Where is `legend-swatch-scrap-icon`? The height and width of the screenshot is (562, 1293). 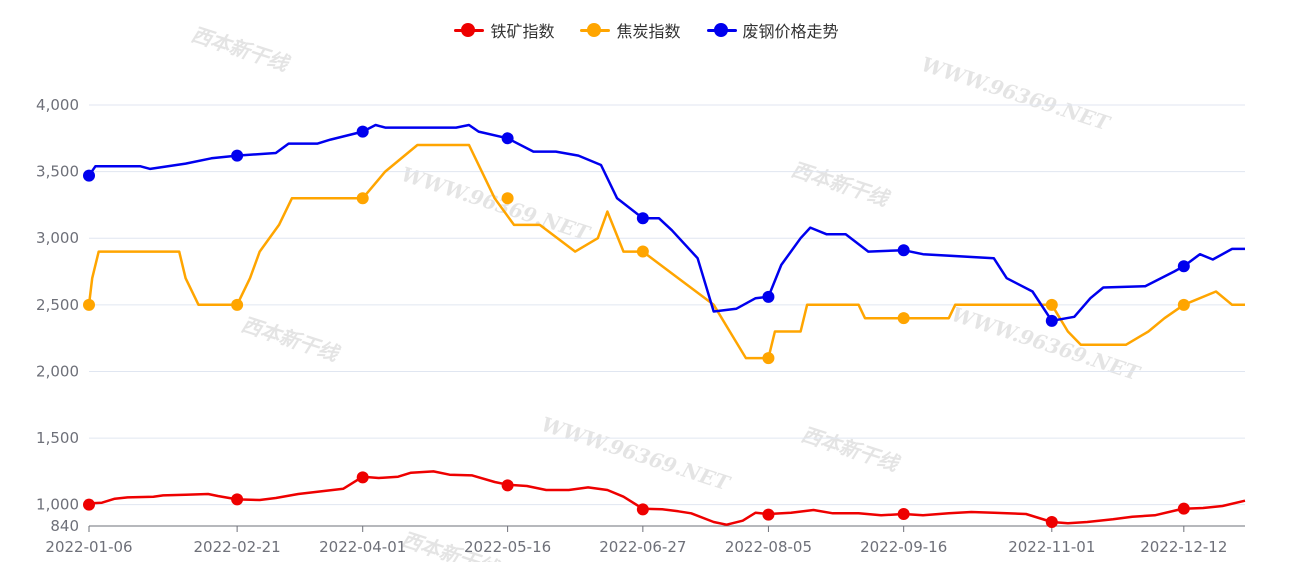
legend-swatch-scrap-icon is located at coordinates (721, 30).